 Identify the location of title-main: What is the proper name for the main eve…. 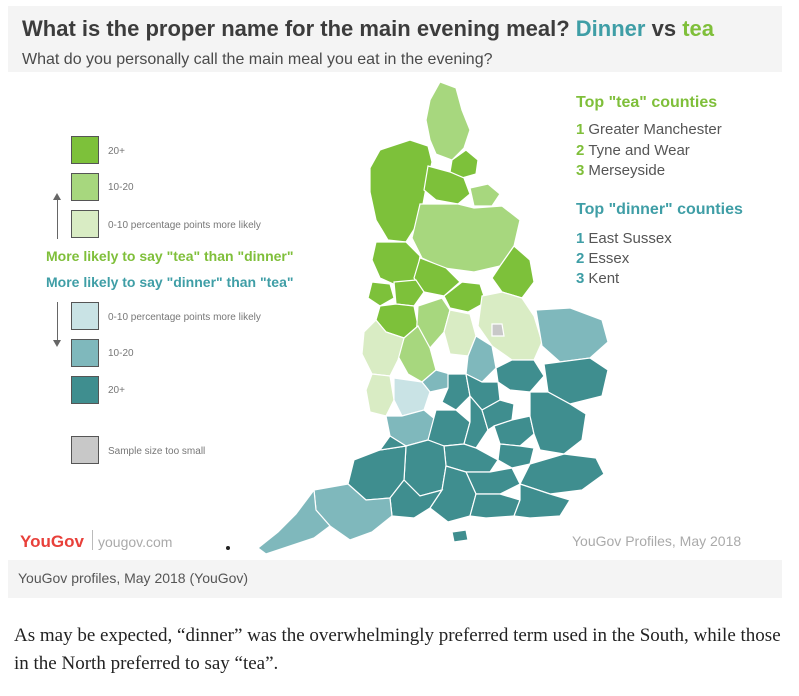
(296, 28).